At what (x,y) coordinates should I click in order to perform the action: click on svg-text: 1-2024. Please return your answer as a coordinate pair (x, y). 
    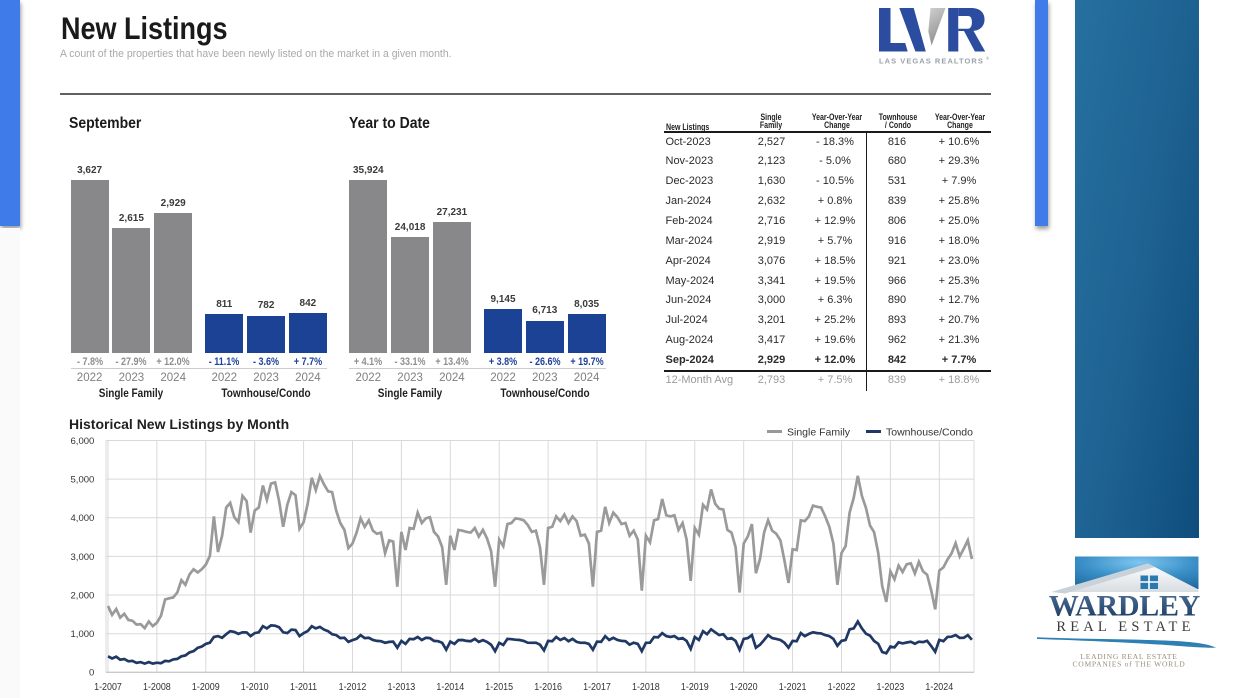
    Looking at the image, I should click on (939, 687).